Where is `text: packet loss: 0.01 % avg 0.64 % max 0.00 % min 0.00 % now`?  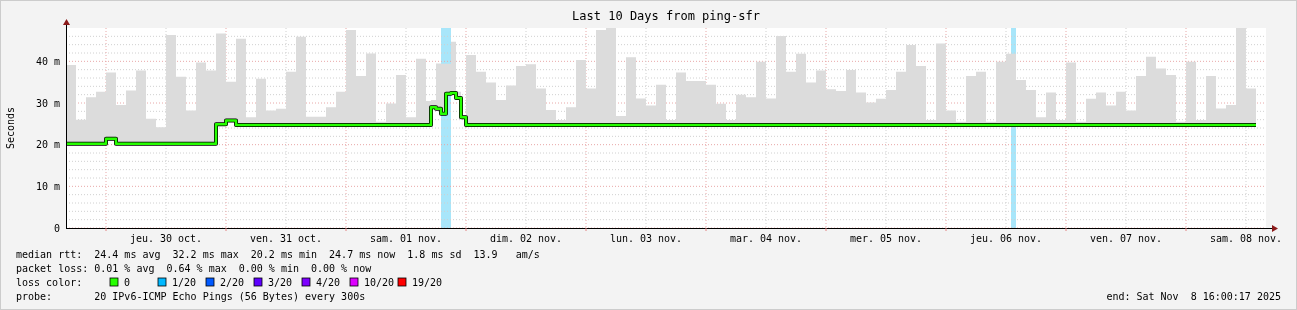 text: packet loss: 0.01 % avg 0.64 % max 0.00 % min 0.00 % now is located at coordinates (194, 268).